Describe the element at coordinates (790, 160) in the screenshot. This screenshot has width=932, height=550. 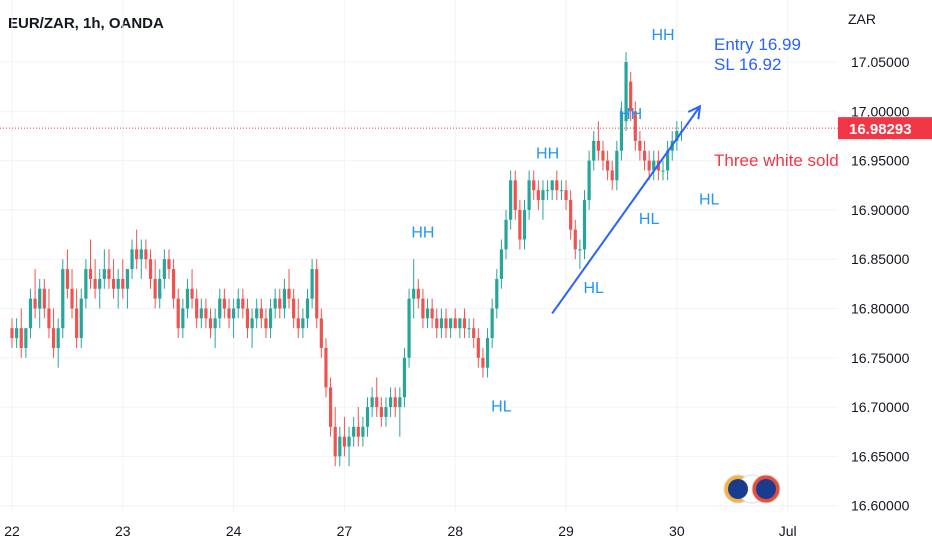
I see `pattern-text: Three white soldiers` at that location.